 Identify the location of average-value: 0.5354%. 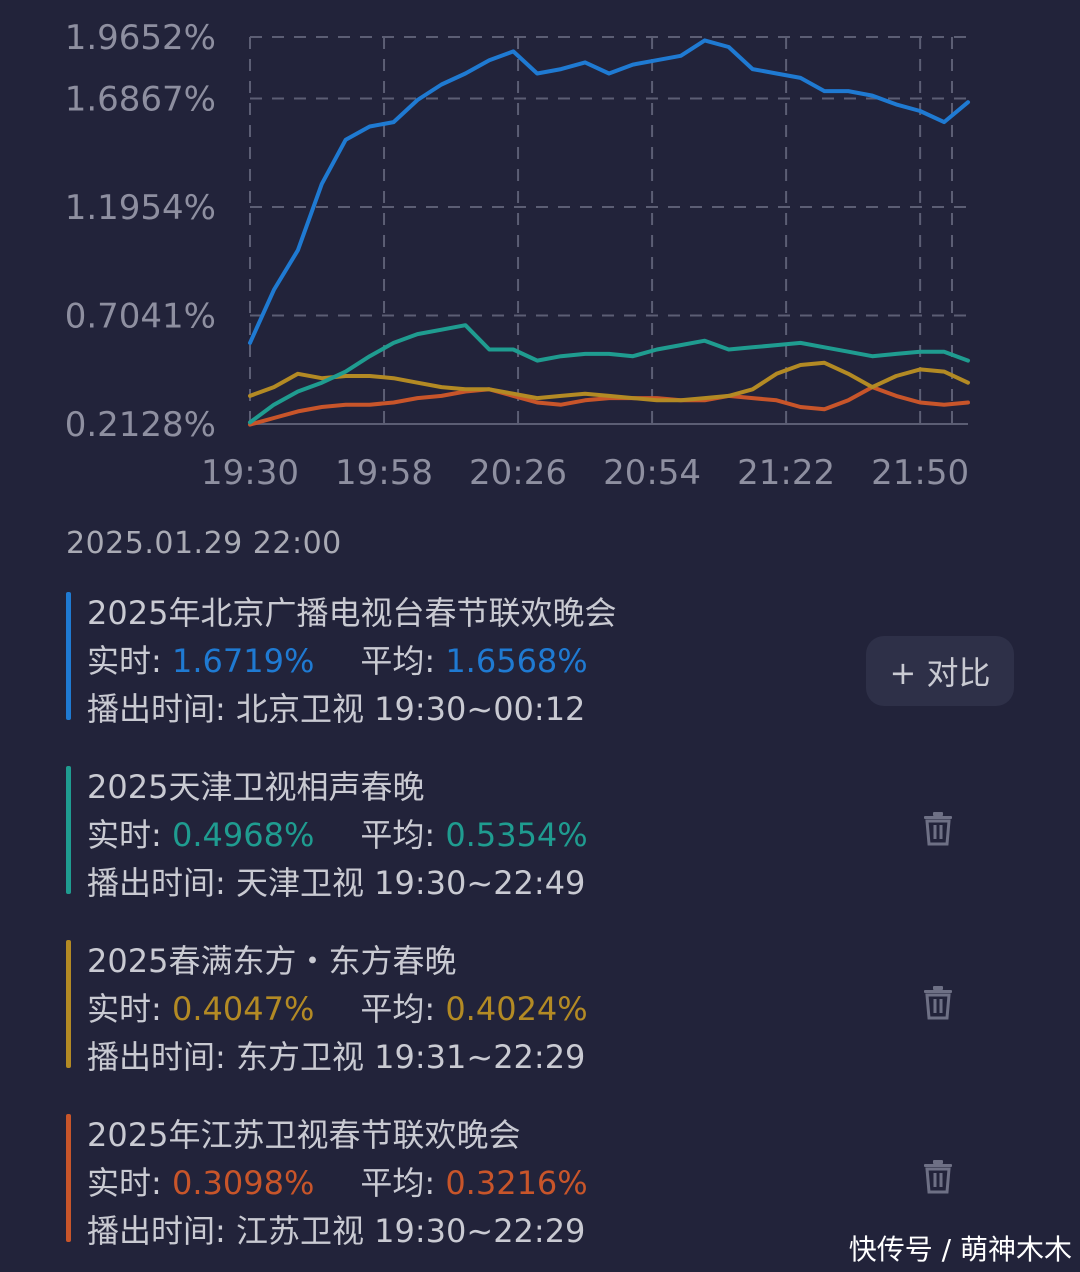
(516, 835).